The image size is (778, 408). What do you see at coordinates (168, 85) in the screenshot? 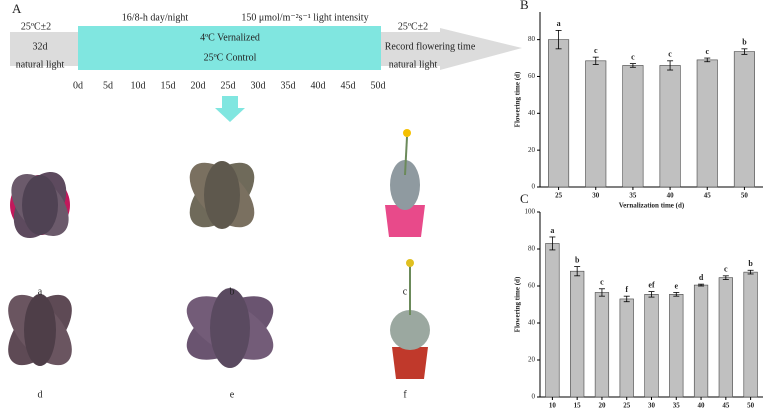
I see `day-label: 15d` at bounding box center [168, 85].